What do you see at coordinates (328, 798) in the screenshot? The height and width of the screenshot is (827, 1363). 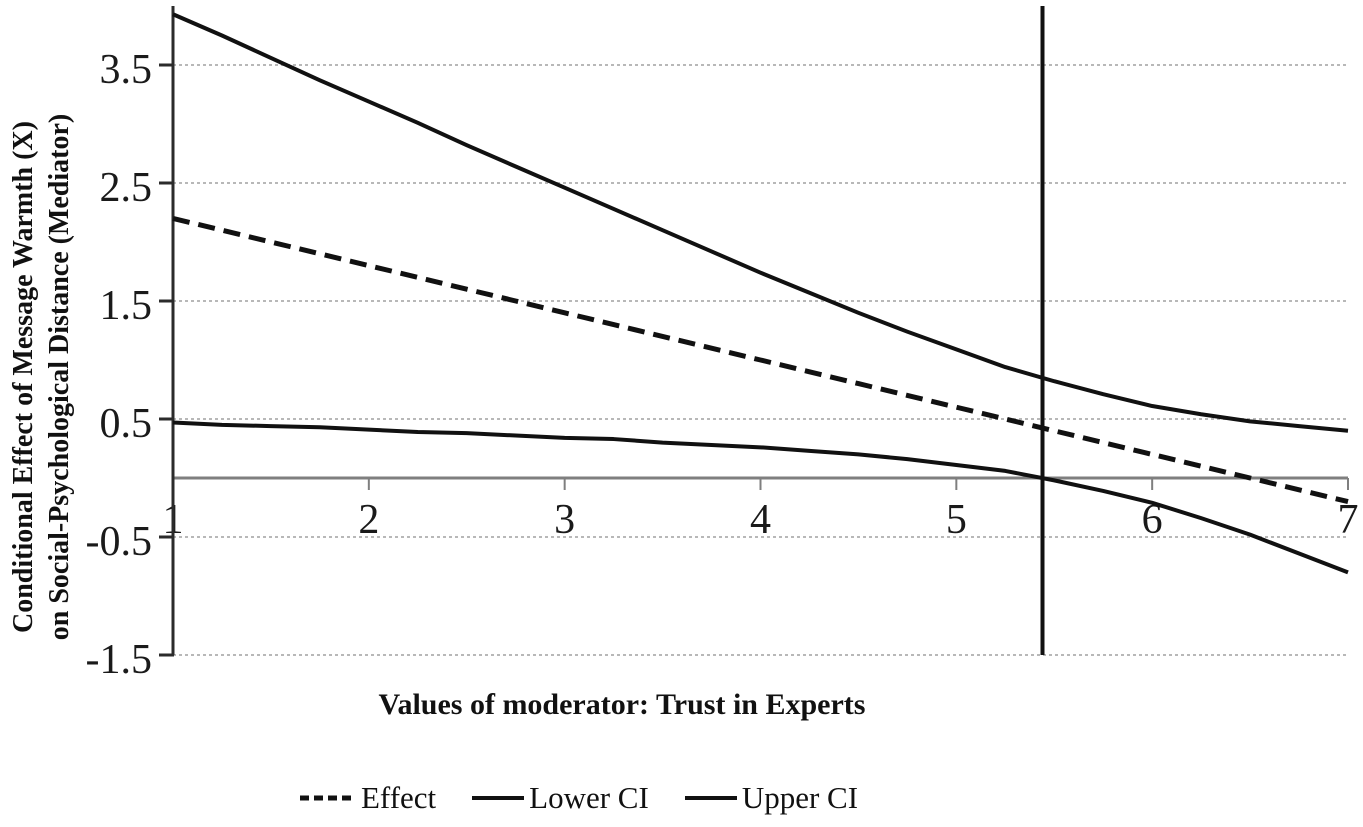 I see `dashed-line-swatch-icon` at bounding box center [328, 798].